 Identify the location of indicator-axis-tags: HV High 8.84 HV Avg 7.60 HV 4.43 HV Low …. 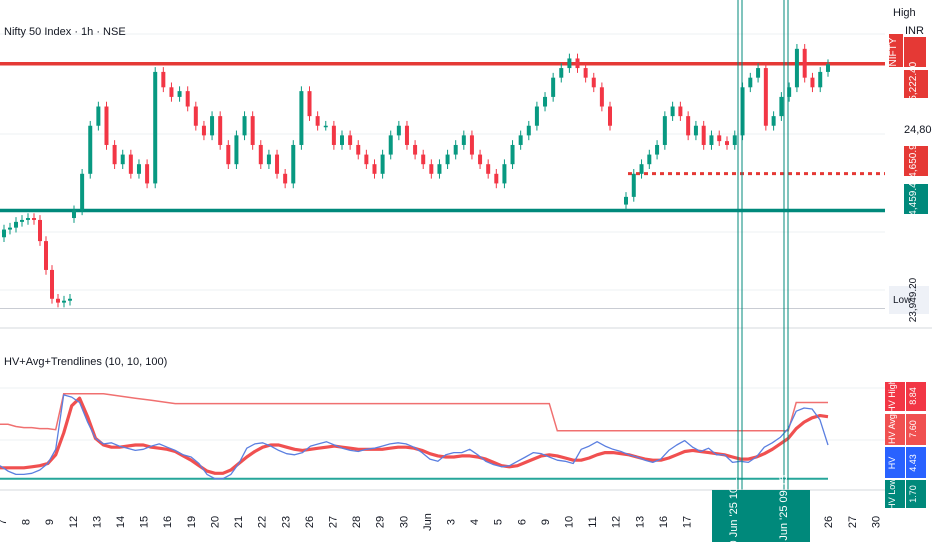
(905, 444).